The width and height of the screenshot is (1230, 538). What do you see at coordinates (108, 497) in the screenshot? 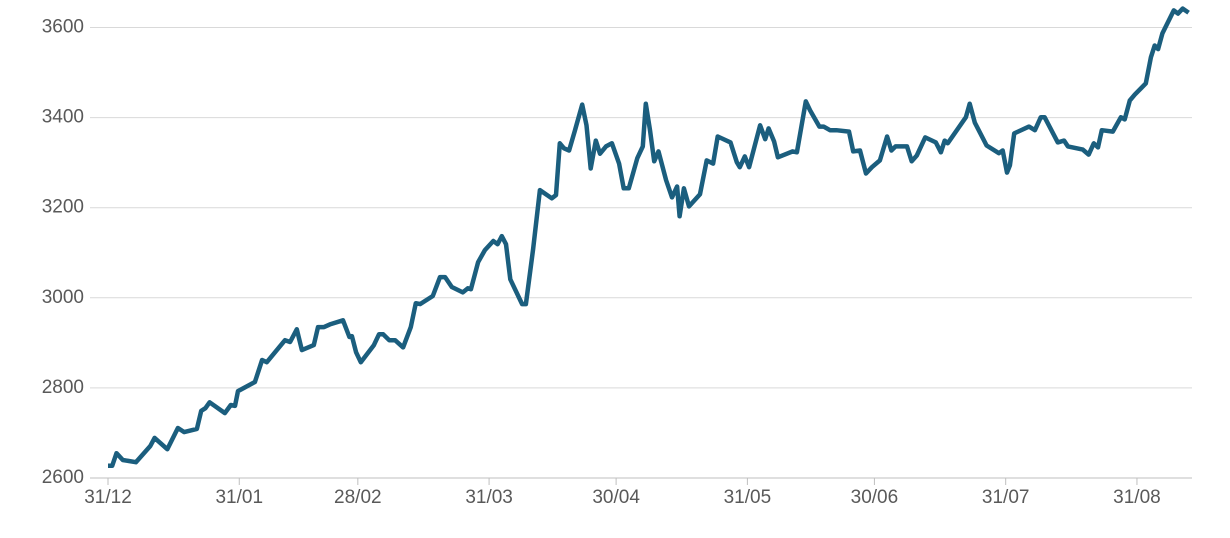
I see `x-tick-label: 31/12` at bounding box center [108, 497].